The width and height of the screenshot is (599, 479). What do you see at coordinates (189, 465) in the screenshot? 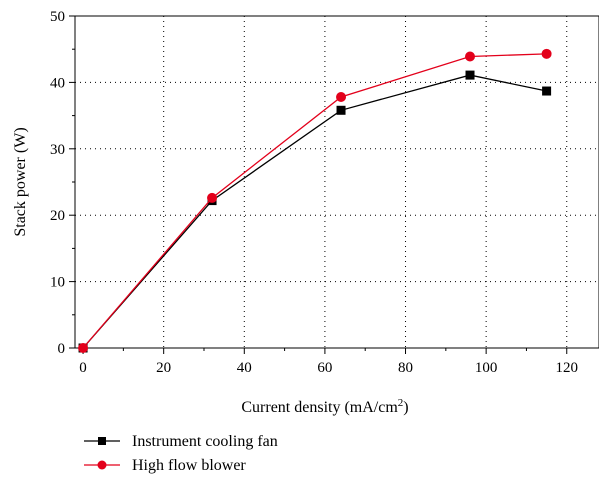
I see `legend-label: High flow blower` at bounding box center [189, 465].